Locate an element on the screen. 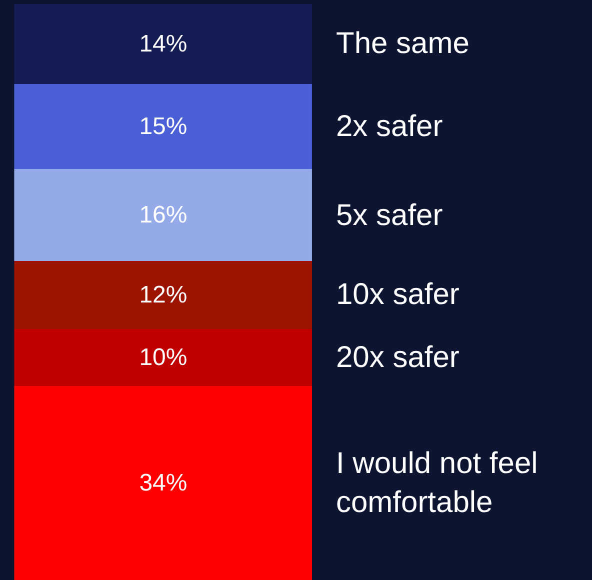 Image resolution: width=592 pixels, height=580 pixels. series-label: 20x safer is located at coordinates (398, 357).